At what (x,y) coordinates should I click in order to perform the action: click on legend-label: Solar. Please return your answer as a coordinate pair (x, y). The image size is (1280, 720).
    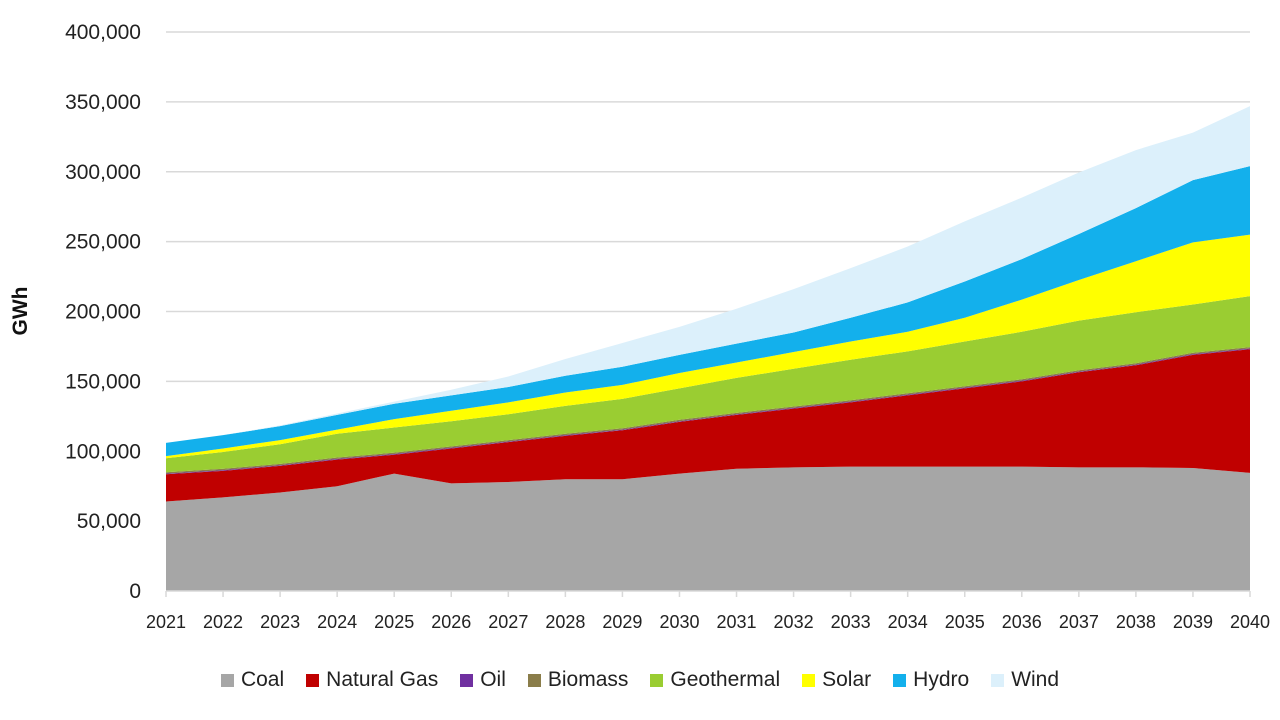
    Looking at the image, I should click on (847, 679).